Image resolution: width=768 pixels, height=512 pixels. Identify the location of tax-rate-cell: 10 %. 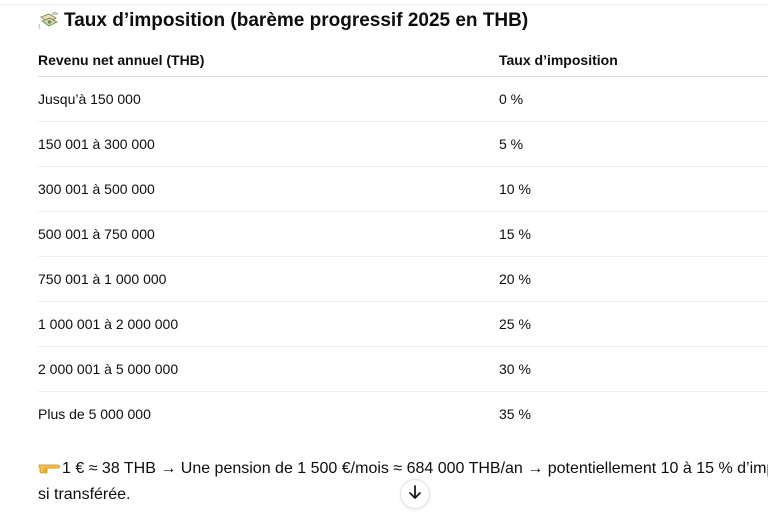
(633, 189).